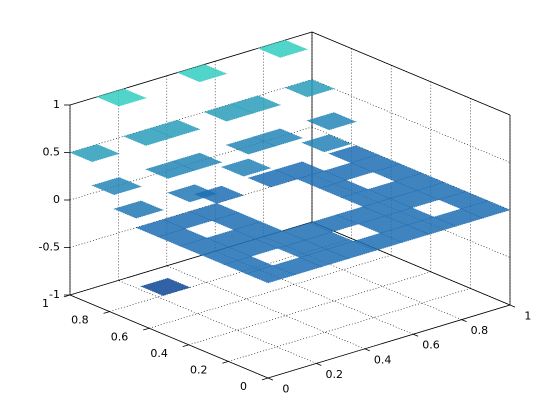 The image size is (560, 420). I want to click on x-tick-label: 0.4, so click(383, 359).